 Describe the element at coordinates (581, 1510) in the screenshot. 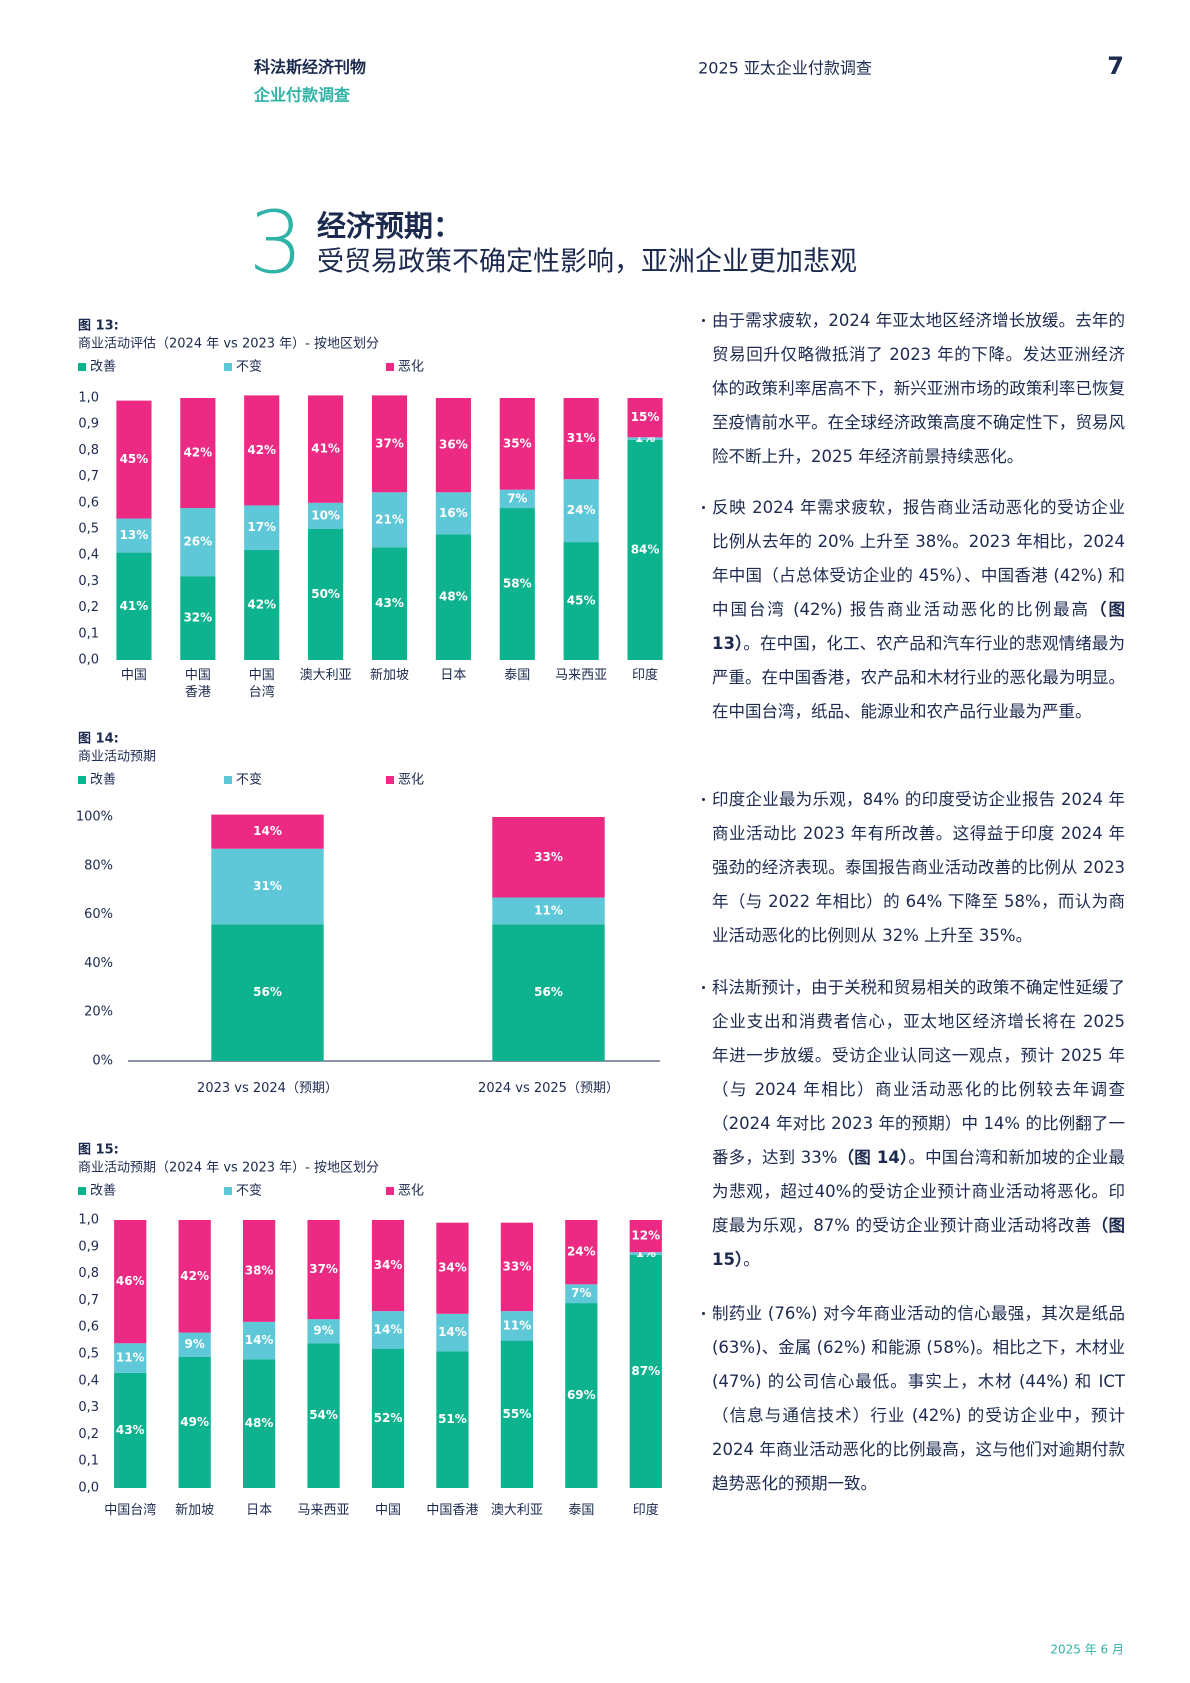

I see `x-tick-label: 泰国` at that location.